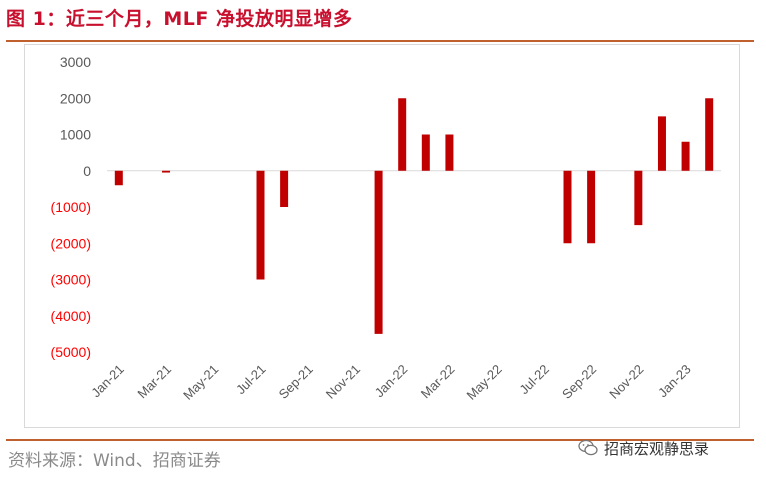  I want to click on x-tick-label: Jan-23, so click(674, 381).